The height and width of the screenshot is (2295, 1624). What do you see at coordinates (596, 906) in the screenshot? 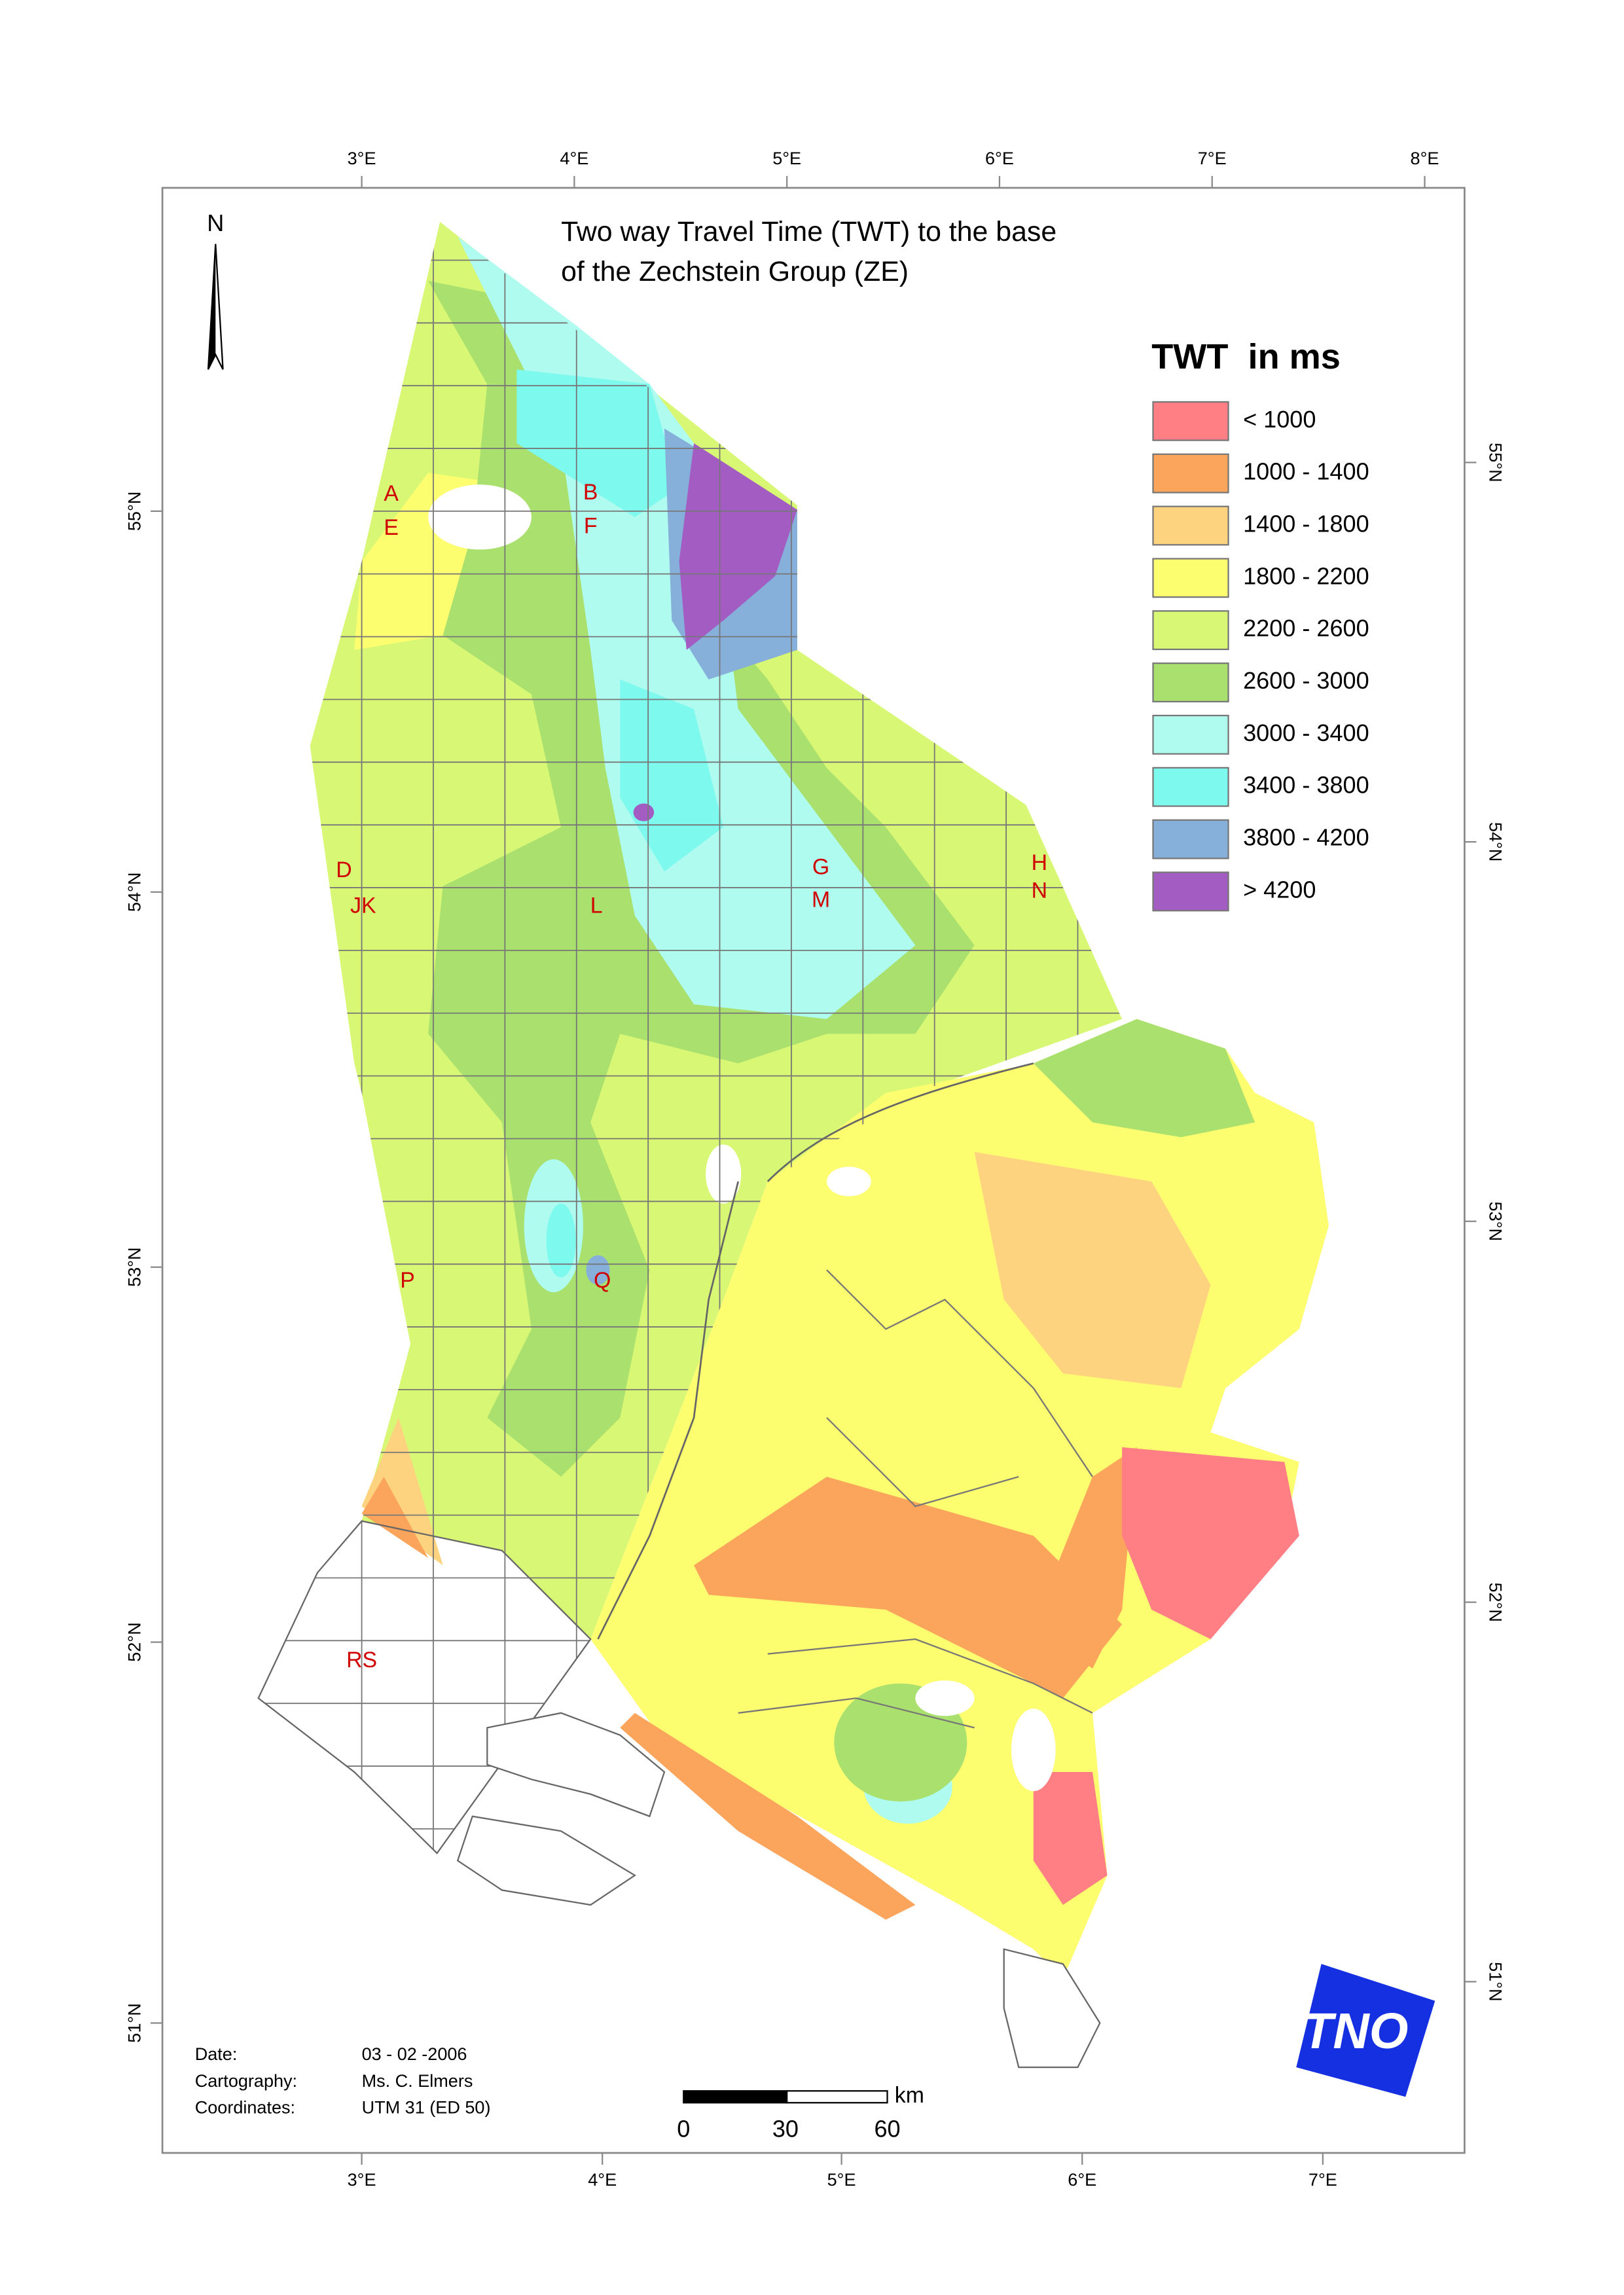
I see `block-label: L` at bounding box center [596, 906].